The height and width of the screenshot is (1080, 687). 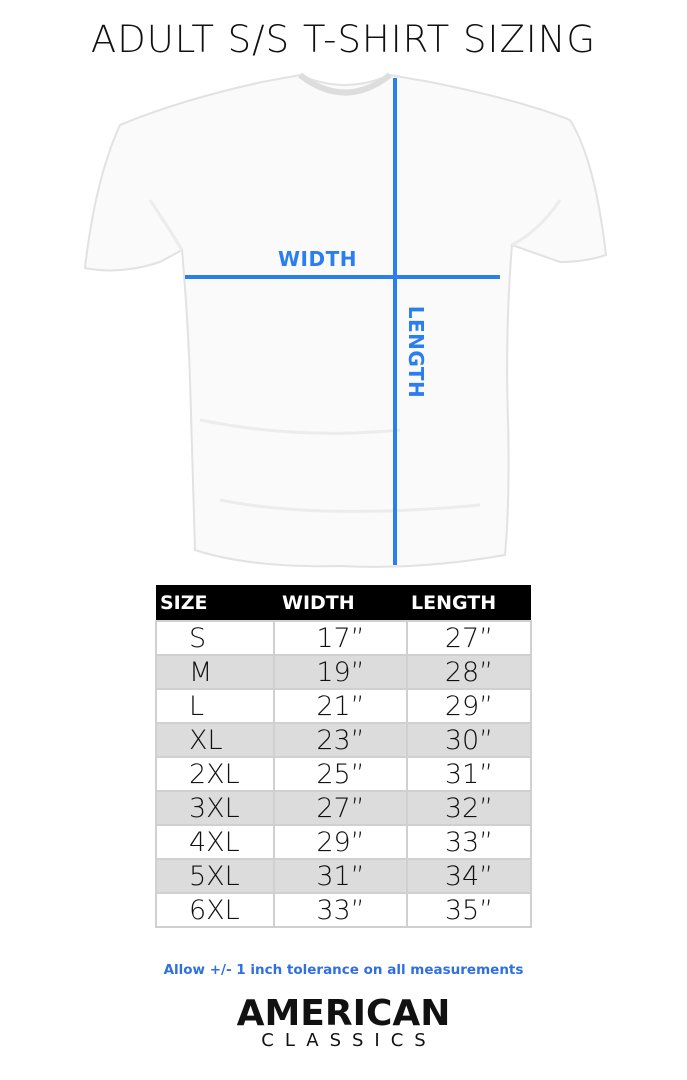 What do you see at coordinates (215, 706) in the screenshot?
I see `size-cell: L` at bounding box center [215, 706].